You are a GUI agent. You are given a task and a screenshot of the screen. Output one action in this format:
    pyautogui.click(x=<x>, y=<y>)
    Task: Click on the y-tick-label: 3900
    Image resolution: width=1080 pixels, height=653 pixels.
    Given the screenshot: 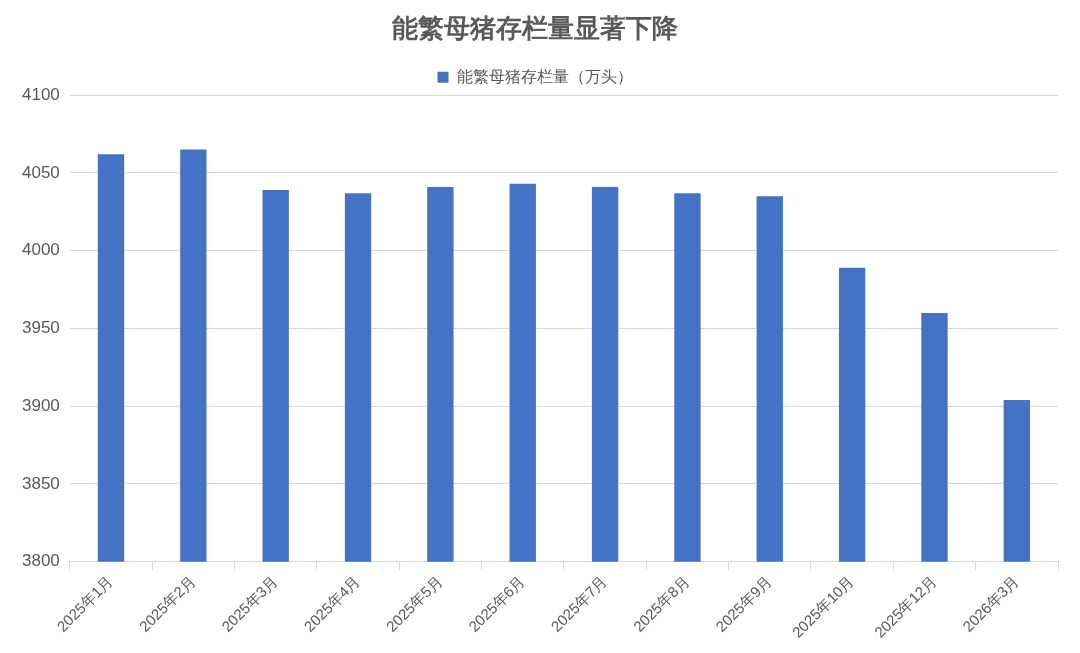 What is the action you would take?
    pyautogui.click(x=40, y=405)
    